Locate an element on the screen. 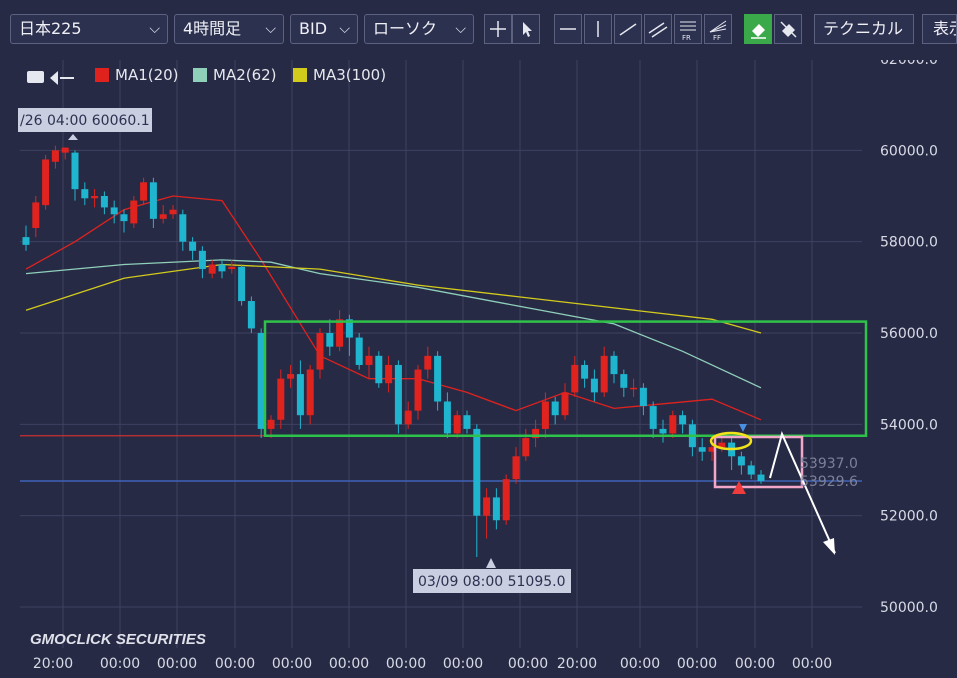 The width and height of the screenshot is (957, 678). eraser-button is located at coordinates (758, 29).